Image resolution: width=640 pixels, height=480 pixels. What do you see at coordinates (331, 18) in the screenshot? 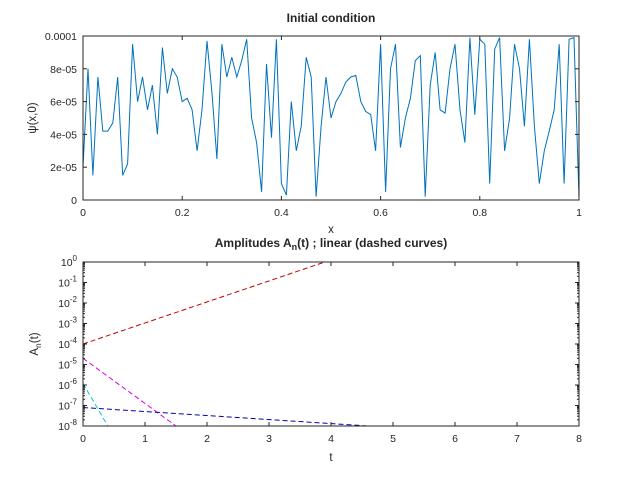
I see `chart-title: Initial condition` at bounding box center [331, 18].